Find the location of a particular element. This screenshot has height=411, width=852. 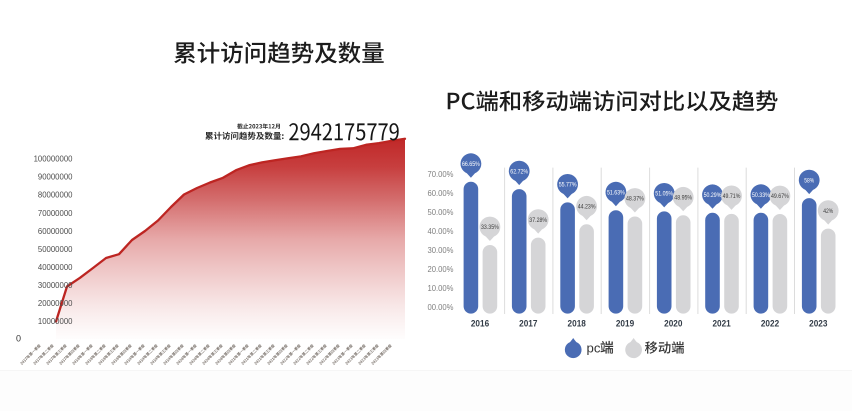

svg-text: 90000000 is located at coordinates (55, 177).